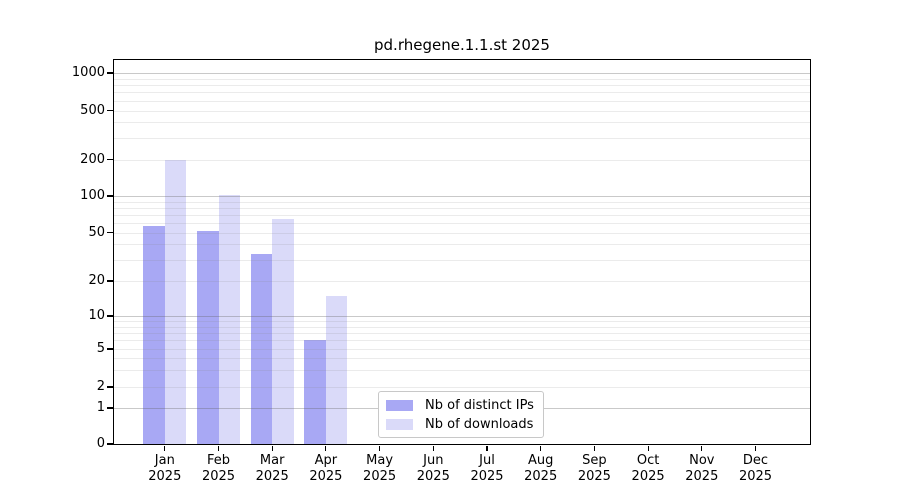  Describe the element at coordinates (96, 315) in the screenshot. I see `y-tick-label: 10` at that location.